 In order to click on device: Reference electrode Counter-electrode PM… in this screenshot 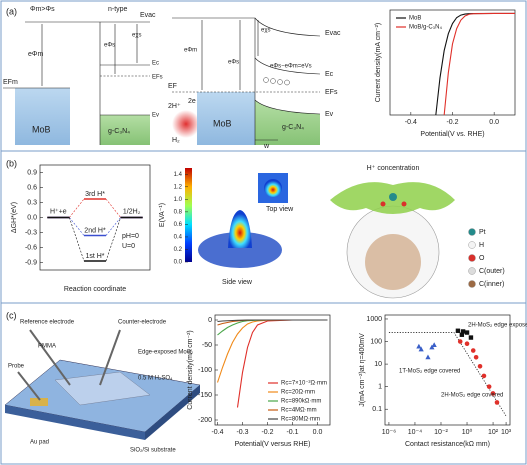, I will do `click(102, 387)`.